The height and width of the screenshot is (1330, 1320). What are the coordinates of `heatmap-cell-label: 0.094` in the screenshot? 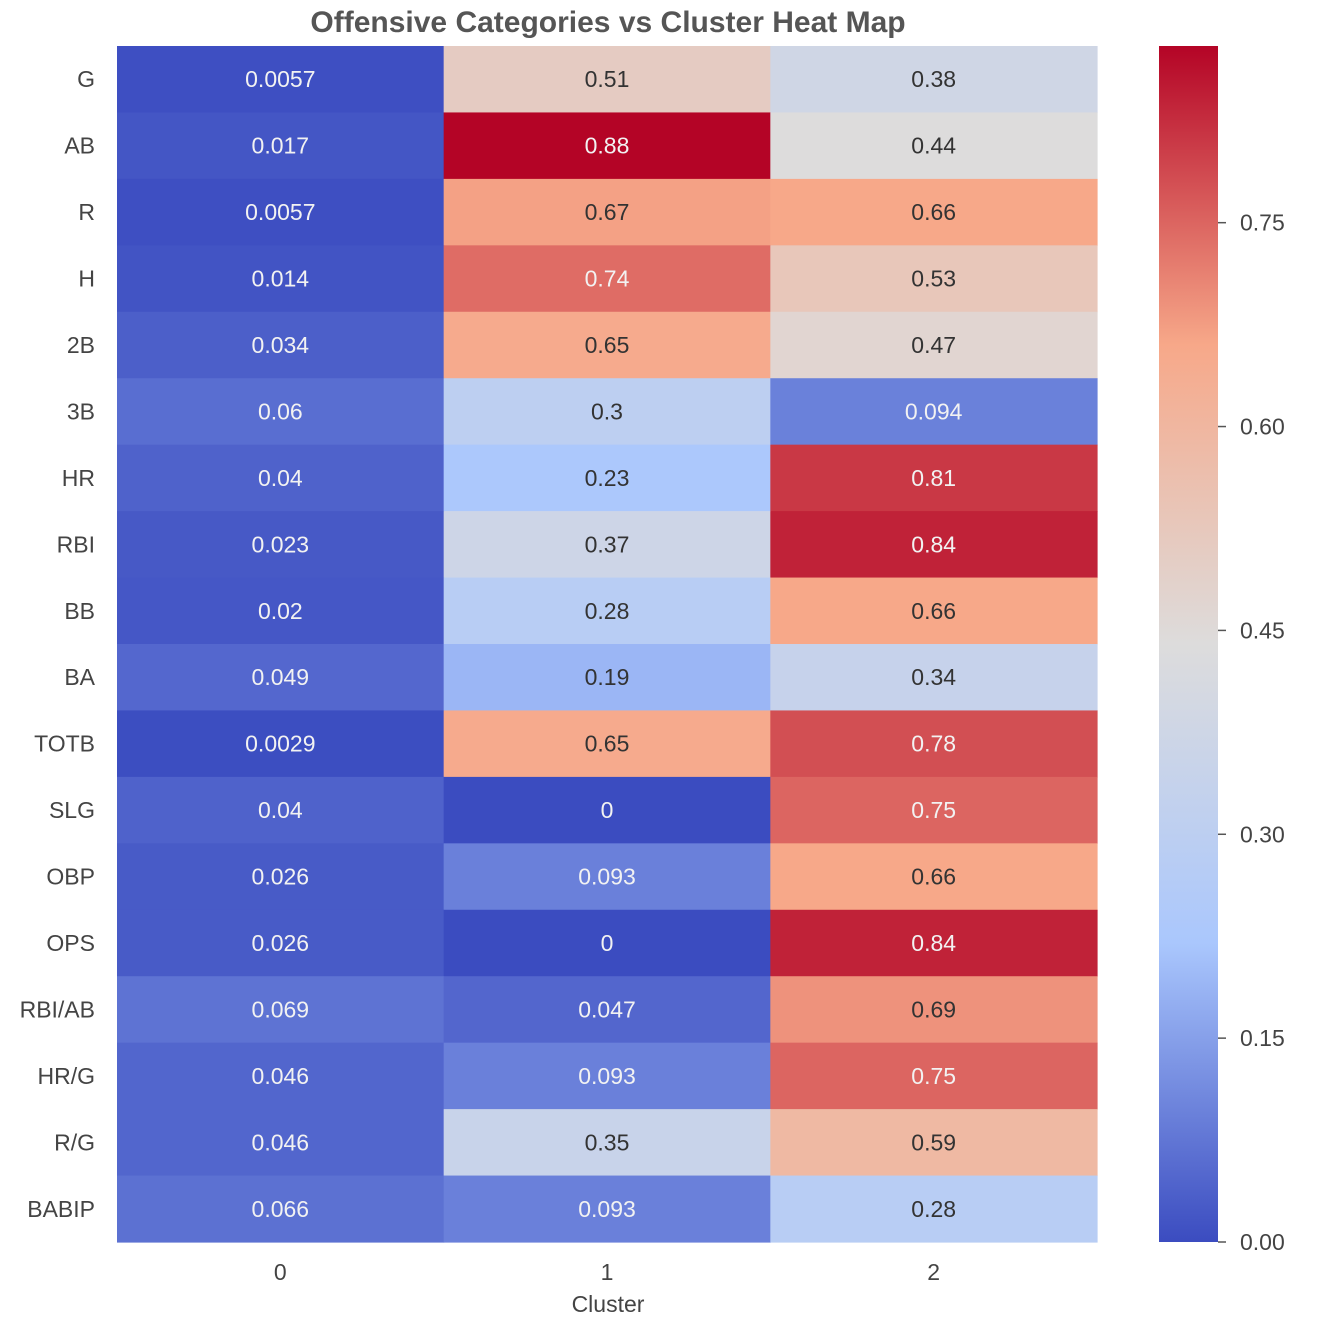 It's located at (934, 411).